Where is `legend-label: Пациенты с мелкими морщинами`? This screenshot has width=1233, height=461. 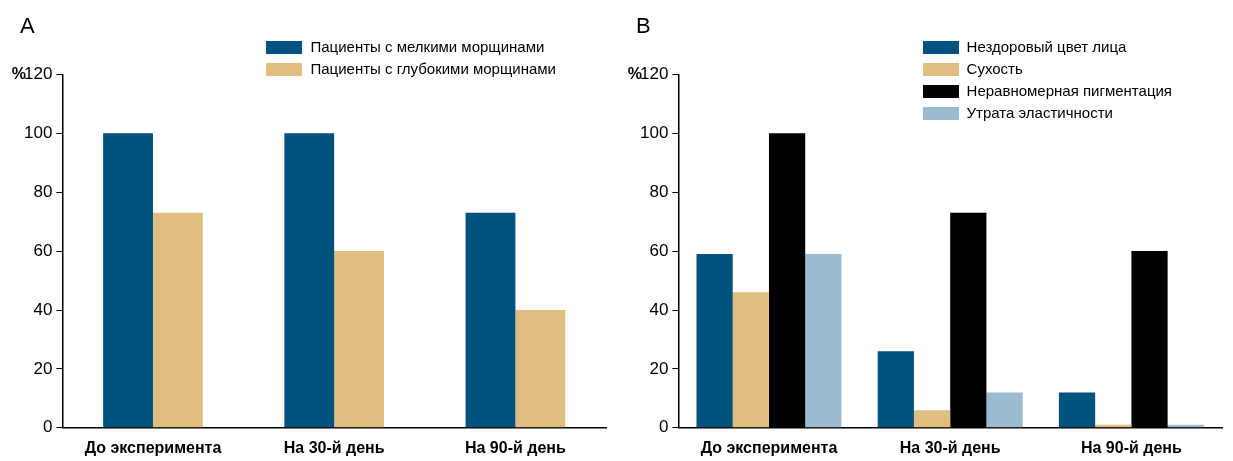 legend-label: Пациенты с мелкими морщинами is located at coordinates (427, 47).